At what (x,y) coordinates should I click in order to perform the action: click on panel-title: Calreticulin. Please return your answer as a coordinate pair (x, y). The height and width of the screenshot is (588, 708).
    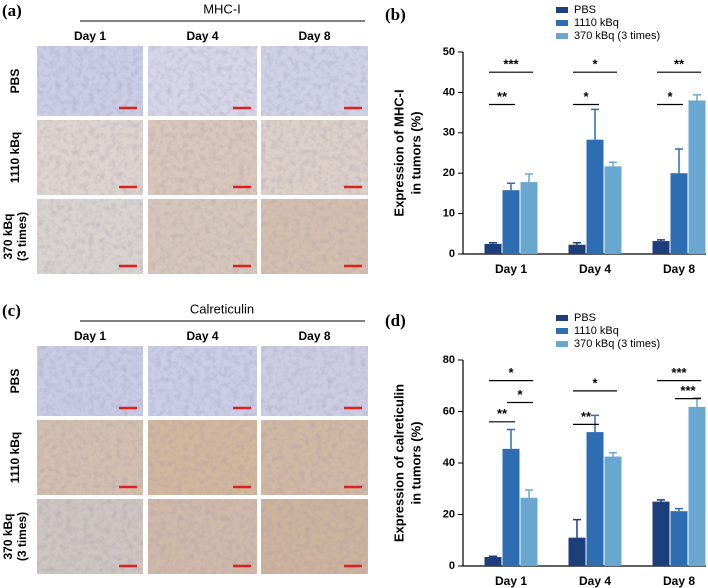
    Looking at the image, I should click on (222, 308).